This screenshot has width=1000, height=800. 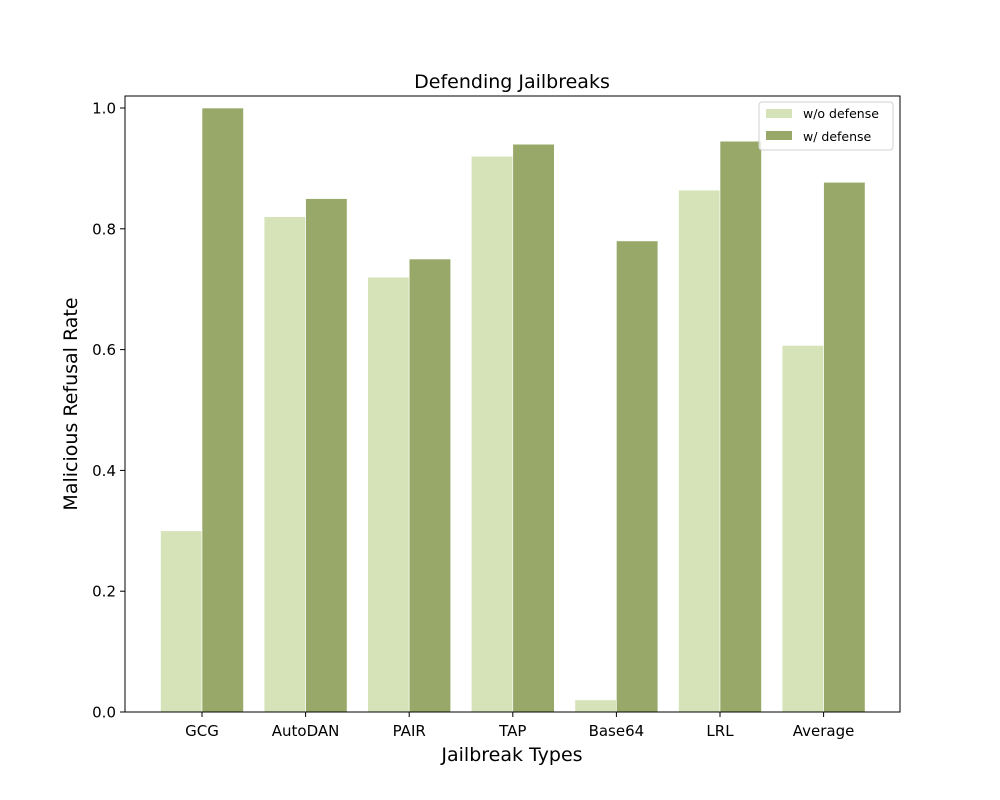 I want to click on x-tick-label: Average, so click(x=824, y=731).